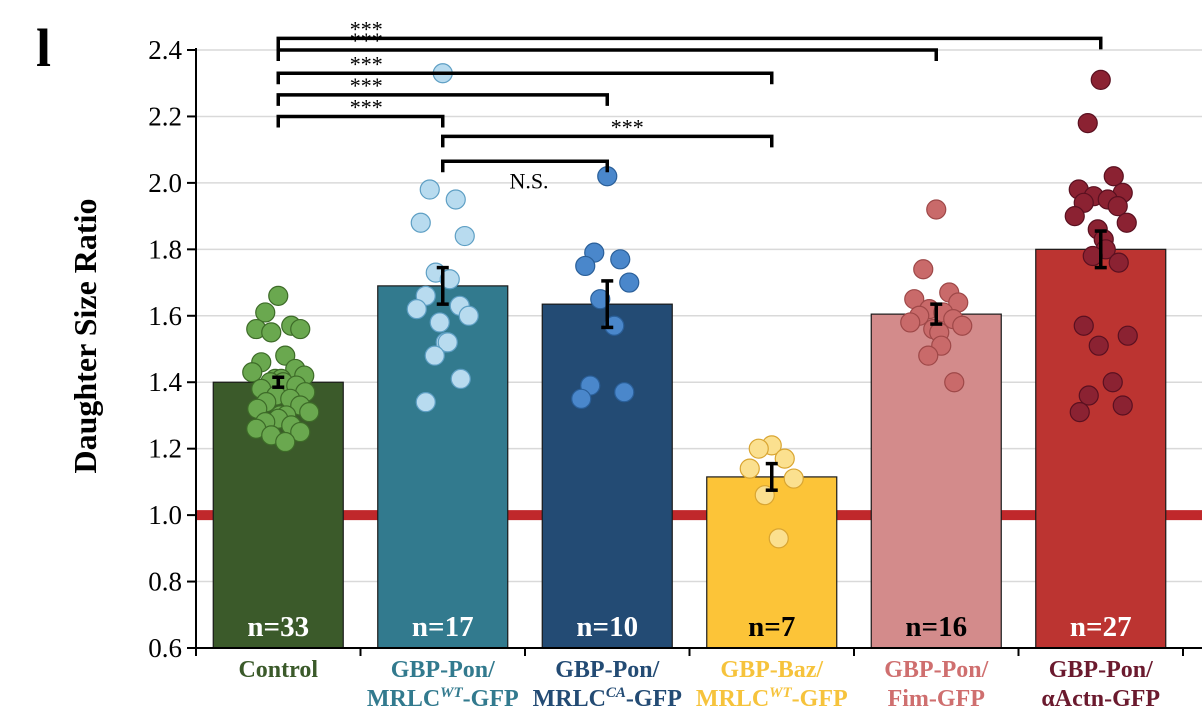  I want to click on n-label: n=17, so click(443, 627).